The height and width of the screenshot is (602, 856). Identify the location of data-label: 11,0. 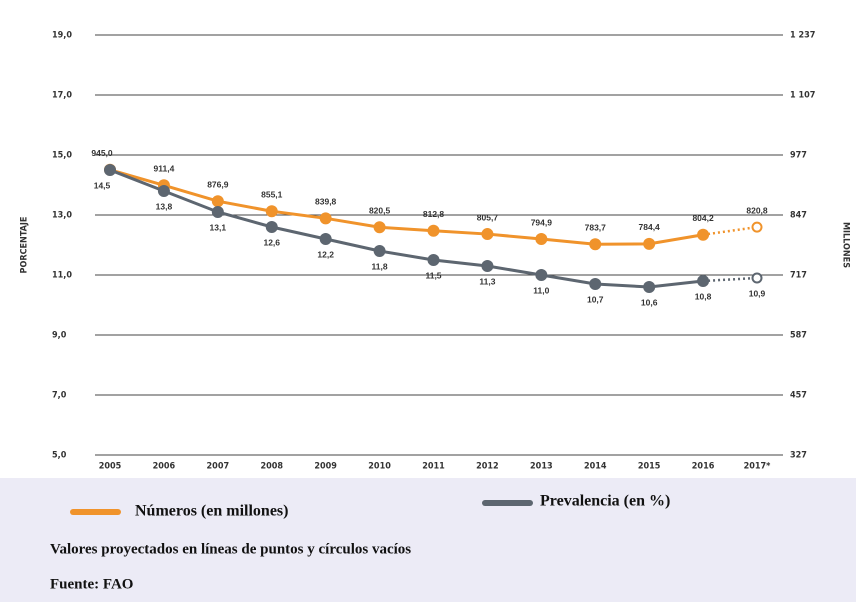
(541, 290).